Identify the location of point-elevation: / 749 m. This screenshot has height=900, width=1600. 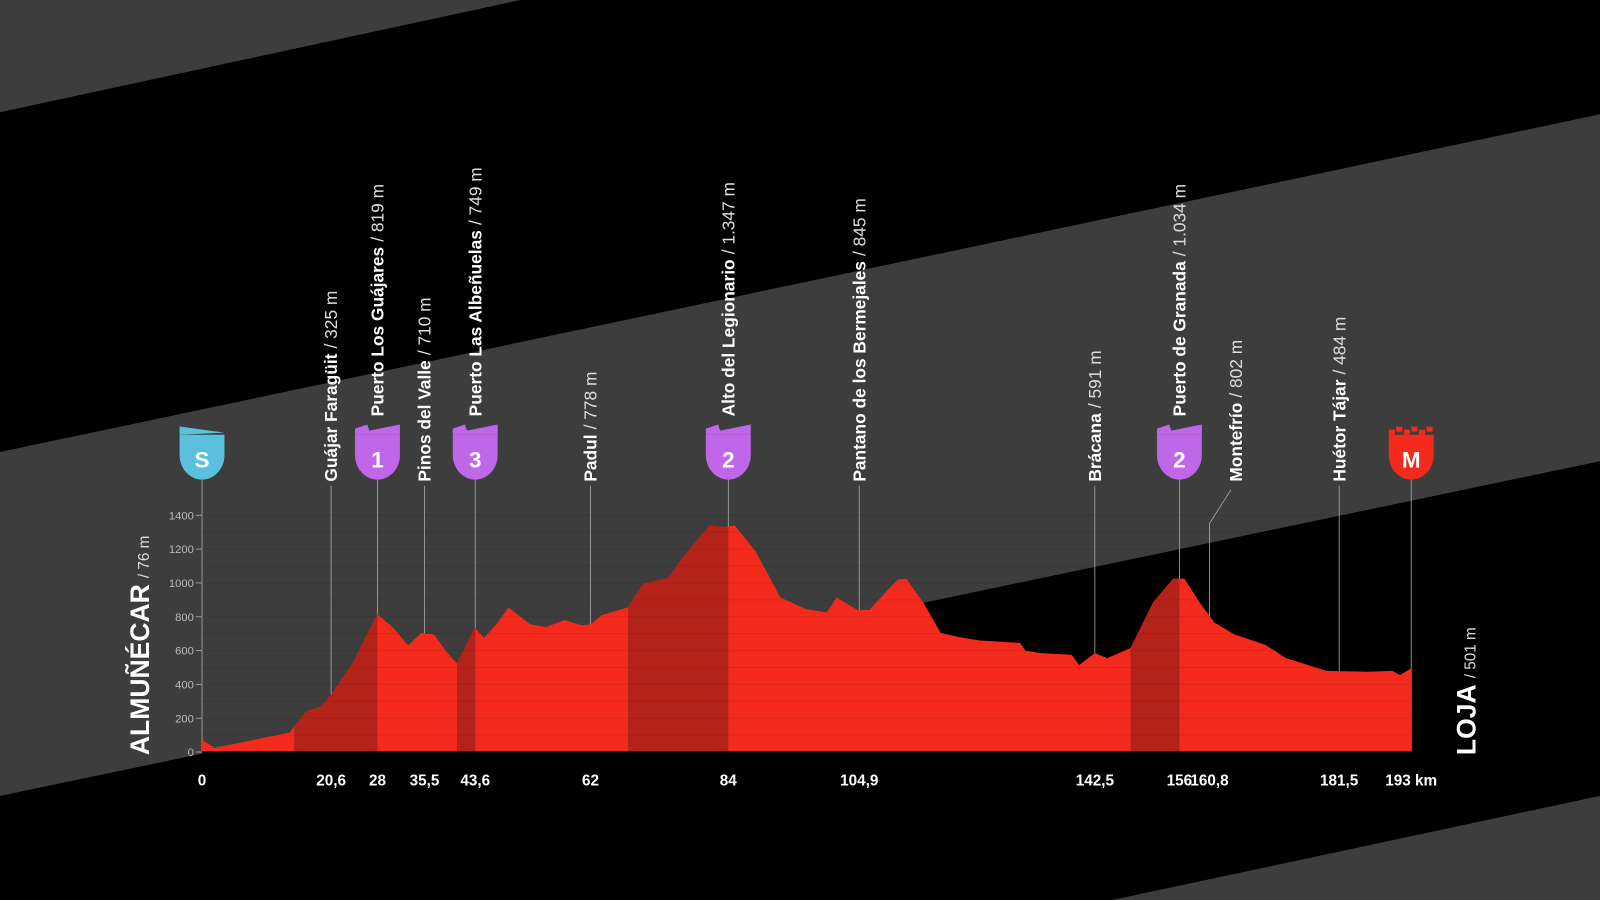
(475, 196).